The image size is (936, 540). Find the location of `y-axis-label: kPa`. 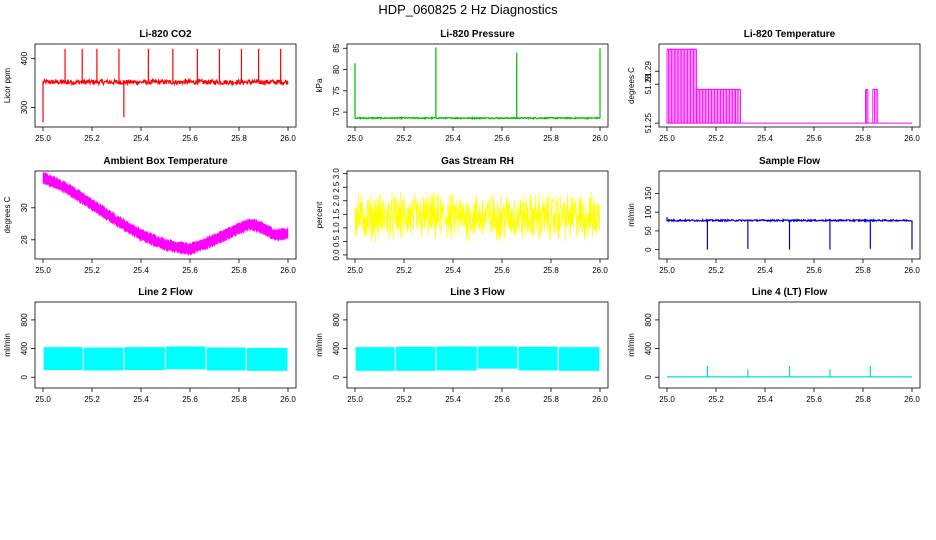

y-axis-label: kPa is located at coordinates (319, 85).